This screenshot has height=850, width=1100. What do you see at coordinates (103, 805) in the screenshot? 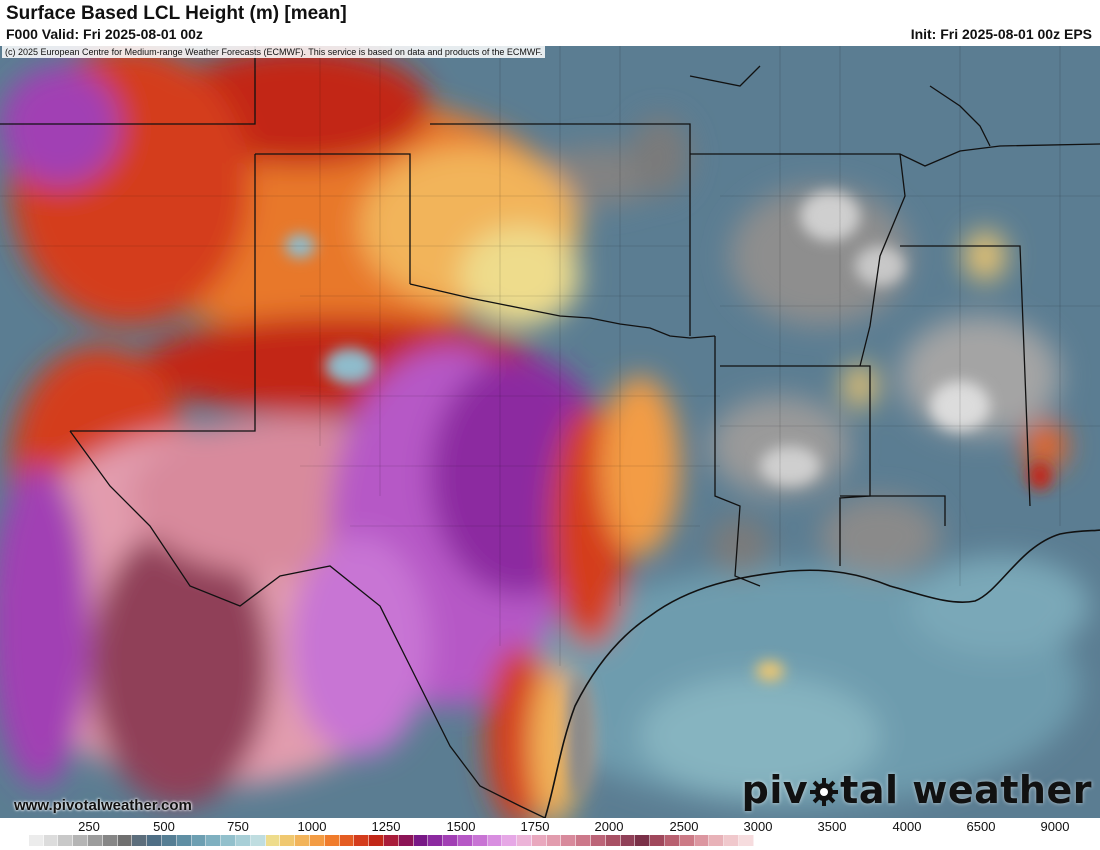
I see `website-link: www.pivotalweather.com` at bounding box center [103, 805].